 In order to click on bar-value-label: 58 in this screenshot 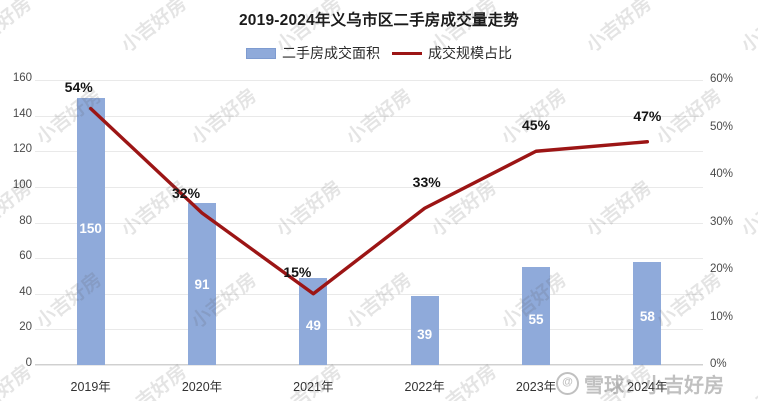, I will do `click(647, 317)`.